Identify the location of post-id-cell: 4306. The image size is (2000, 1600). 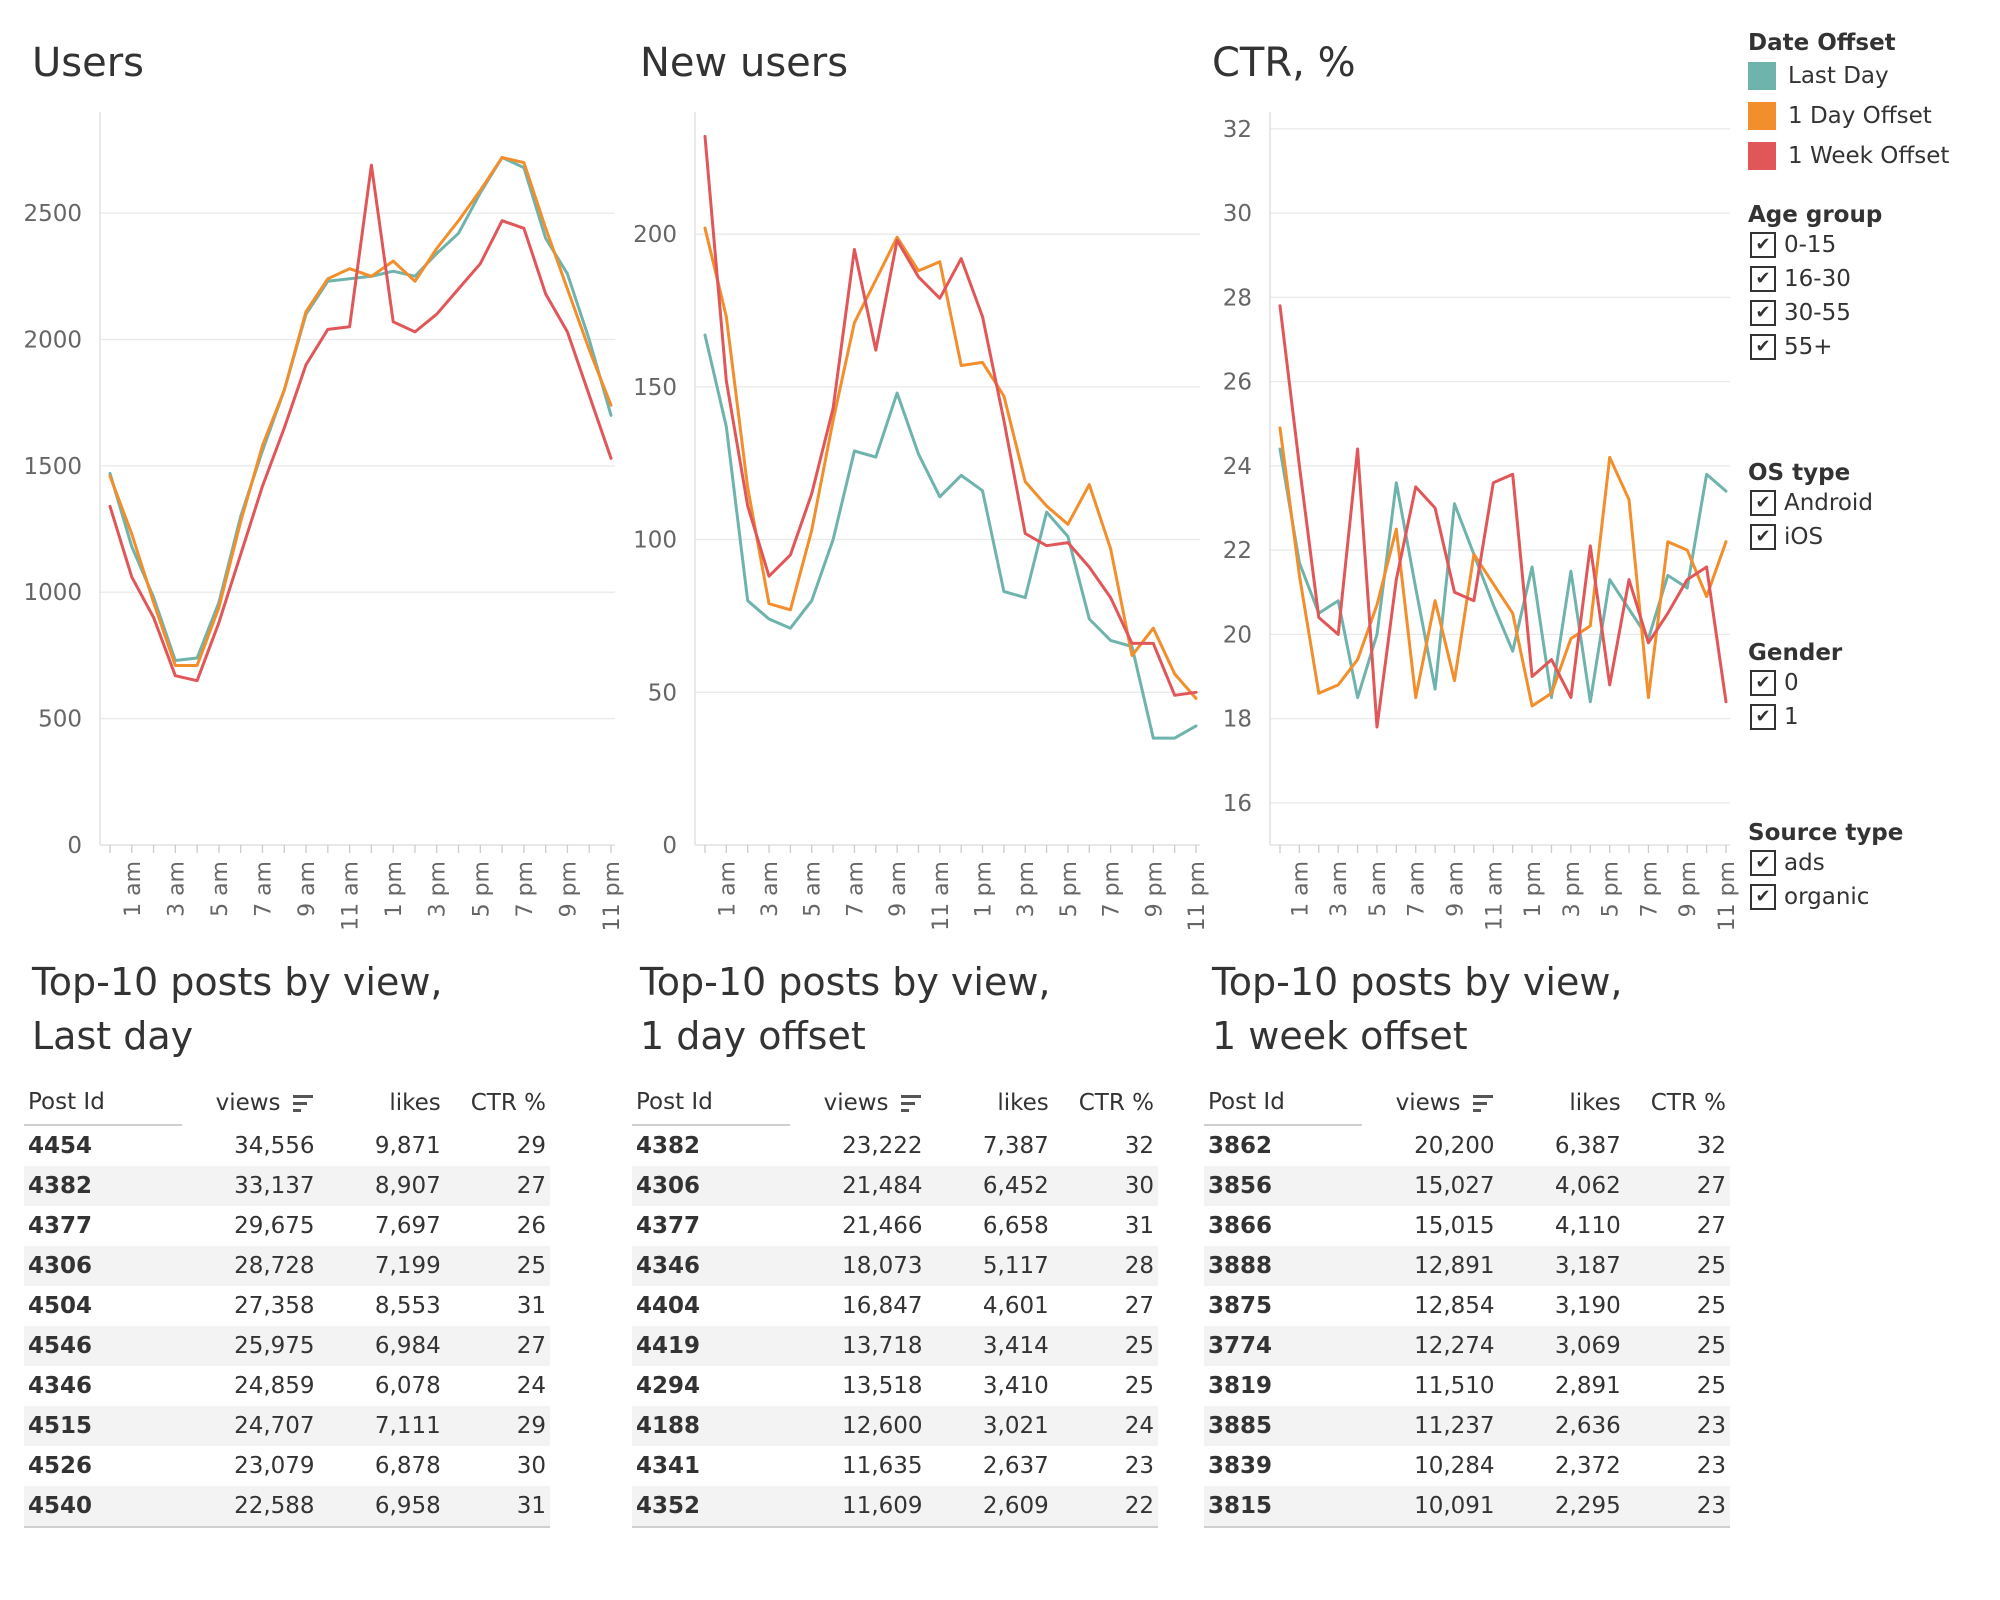
(711, 1186).